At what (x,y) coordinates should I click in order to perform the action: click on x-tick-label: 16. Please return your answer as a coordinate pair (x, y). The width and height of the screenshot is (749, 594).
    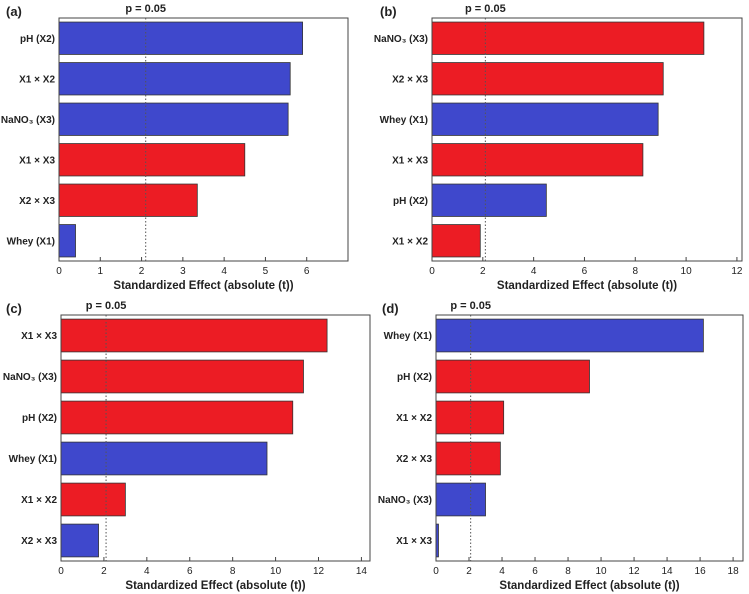
    Looking at the image, I should click on (701, 571).